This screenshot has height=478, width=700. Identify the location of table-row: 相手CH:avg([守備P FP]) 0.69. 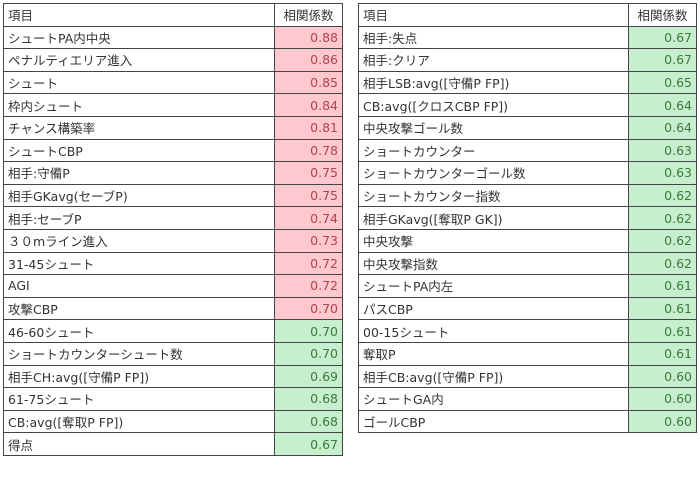
(173, 376).